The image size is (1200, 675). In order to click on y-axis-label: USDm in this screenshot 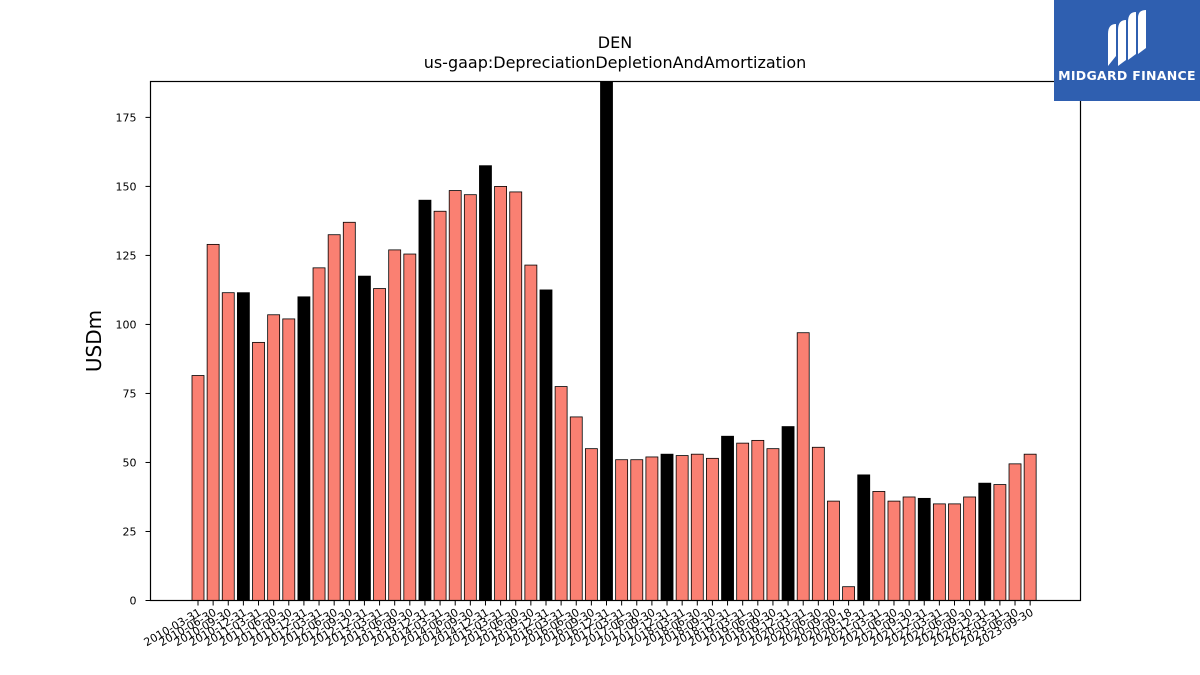, I will do `click(94, 341)`.